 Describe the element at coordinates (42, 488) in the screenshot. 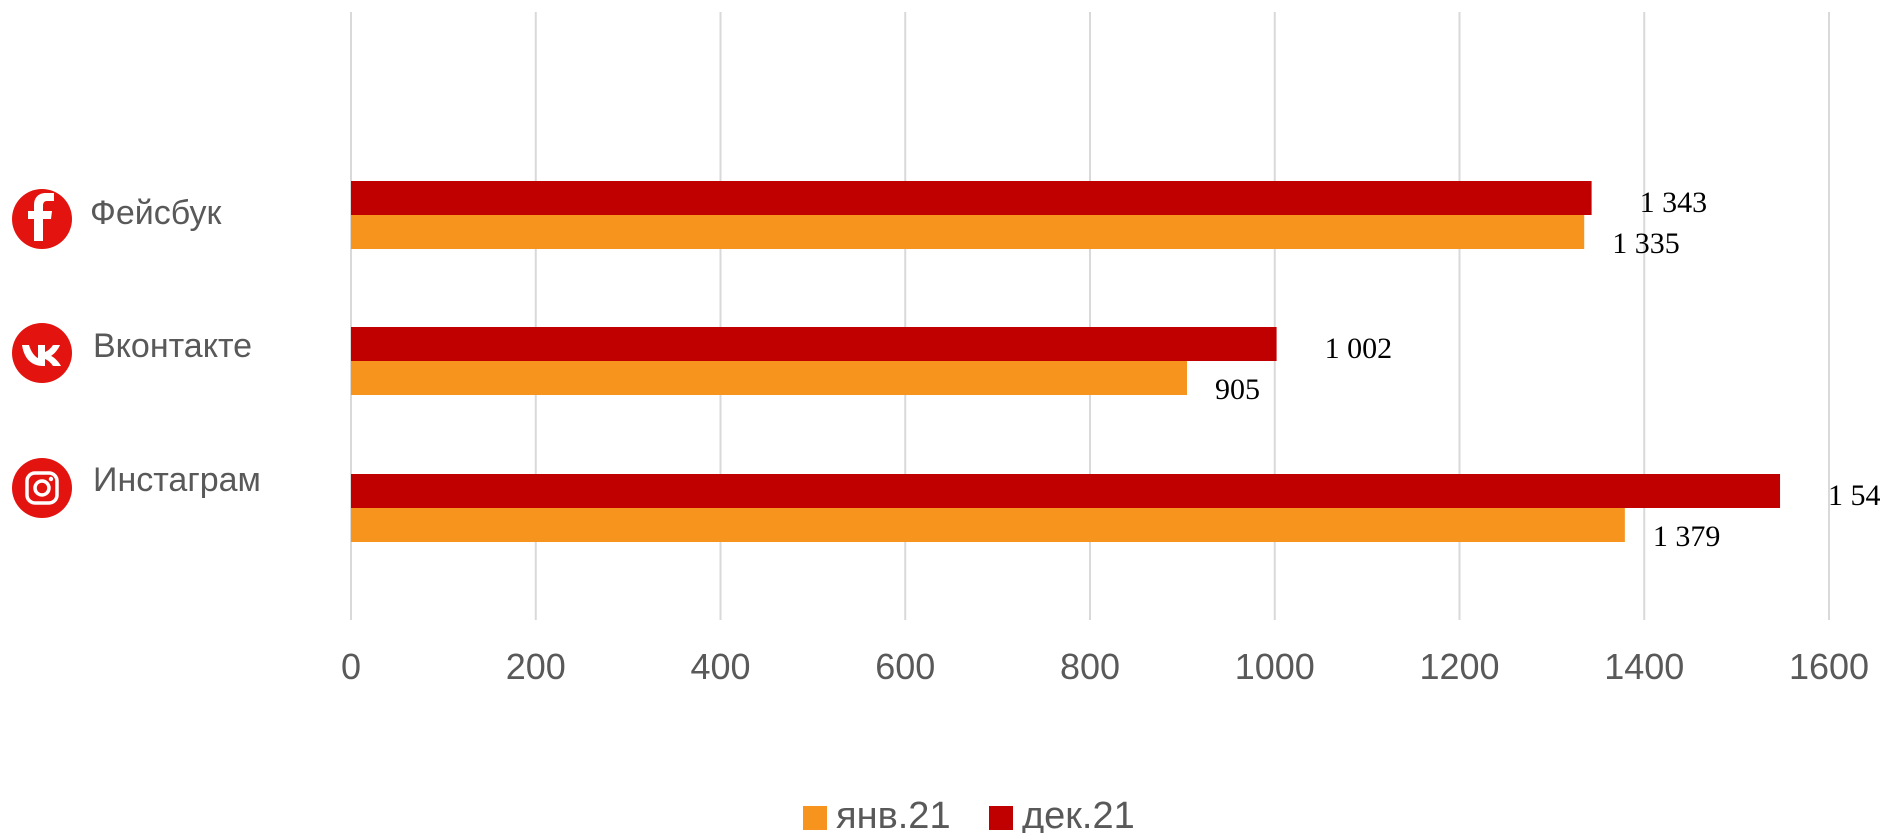

I see `instagram-icon` at that location.